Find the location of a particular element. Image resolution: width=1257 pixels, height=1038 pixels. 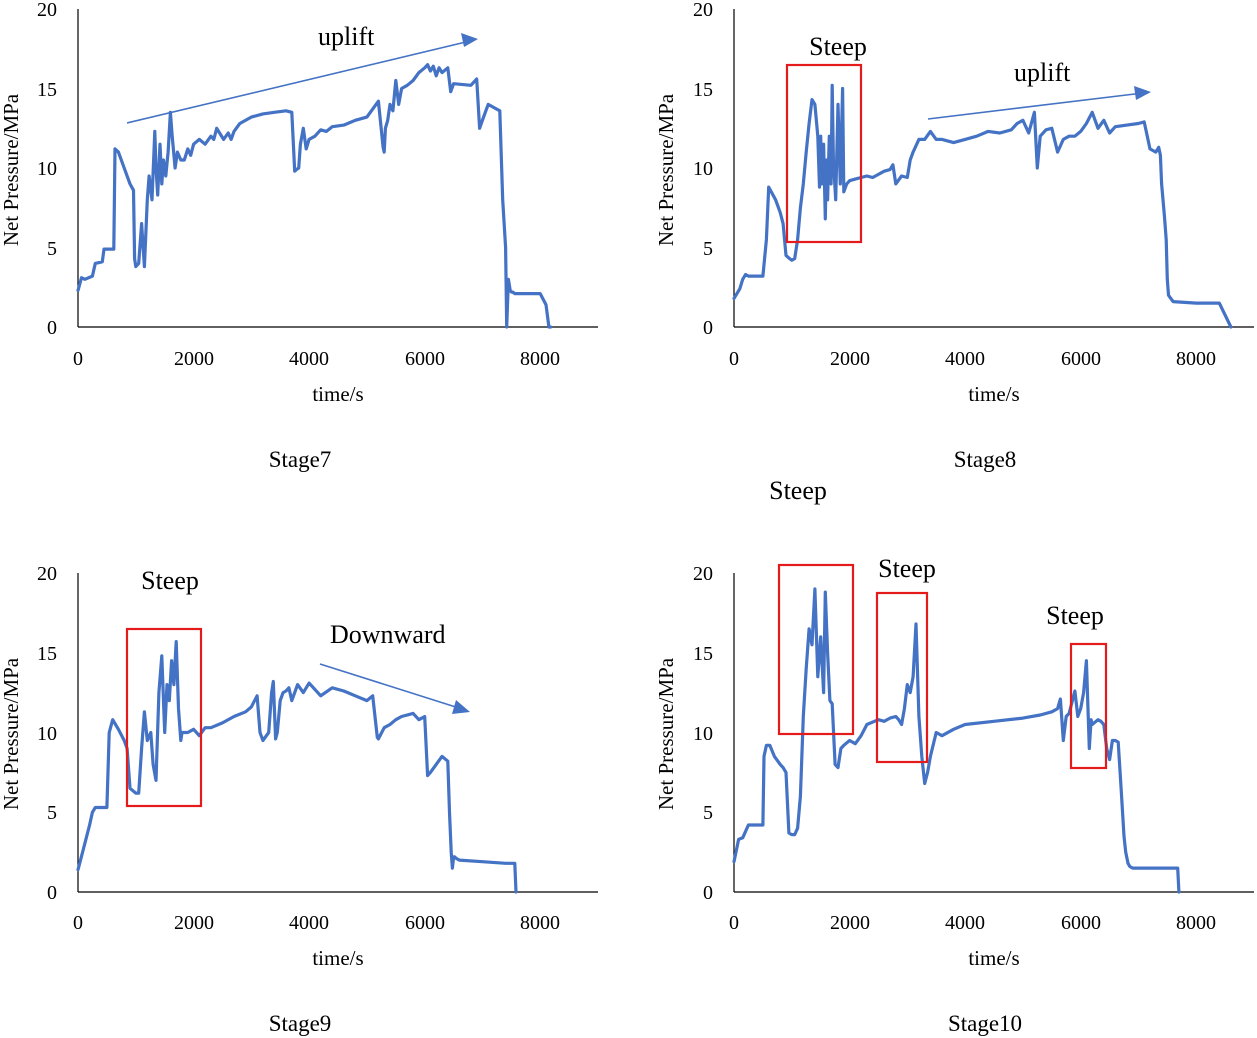

downward-label: Downward is located at coordinates (388, 634).